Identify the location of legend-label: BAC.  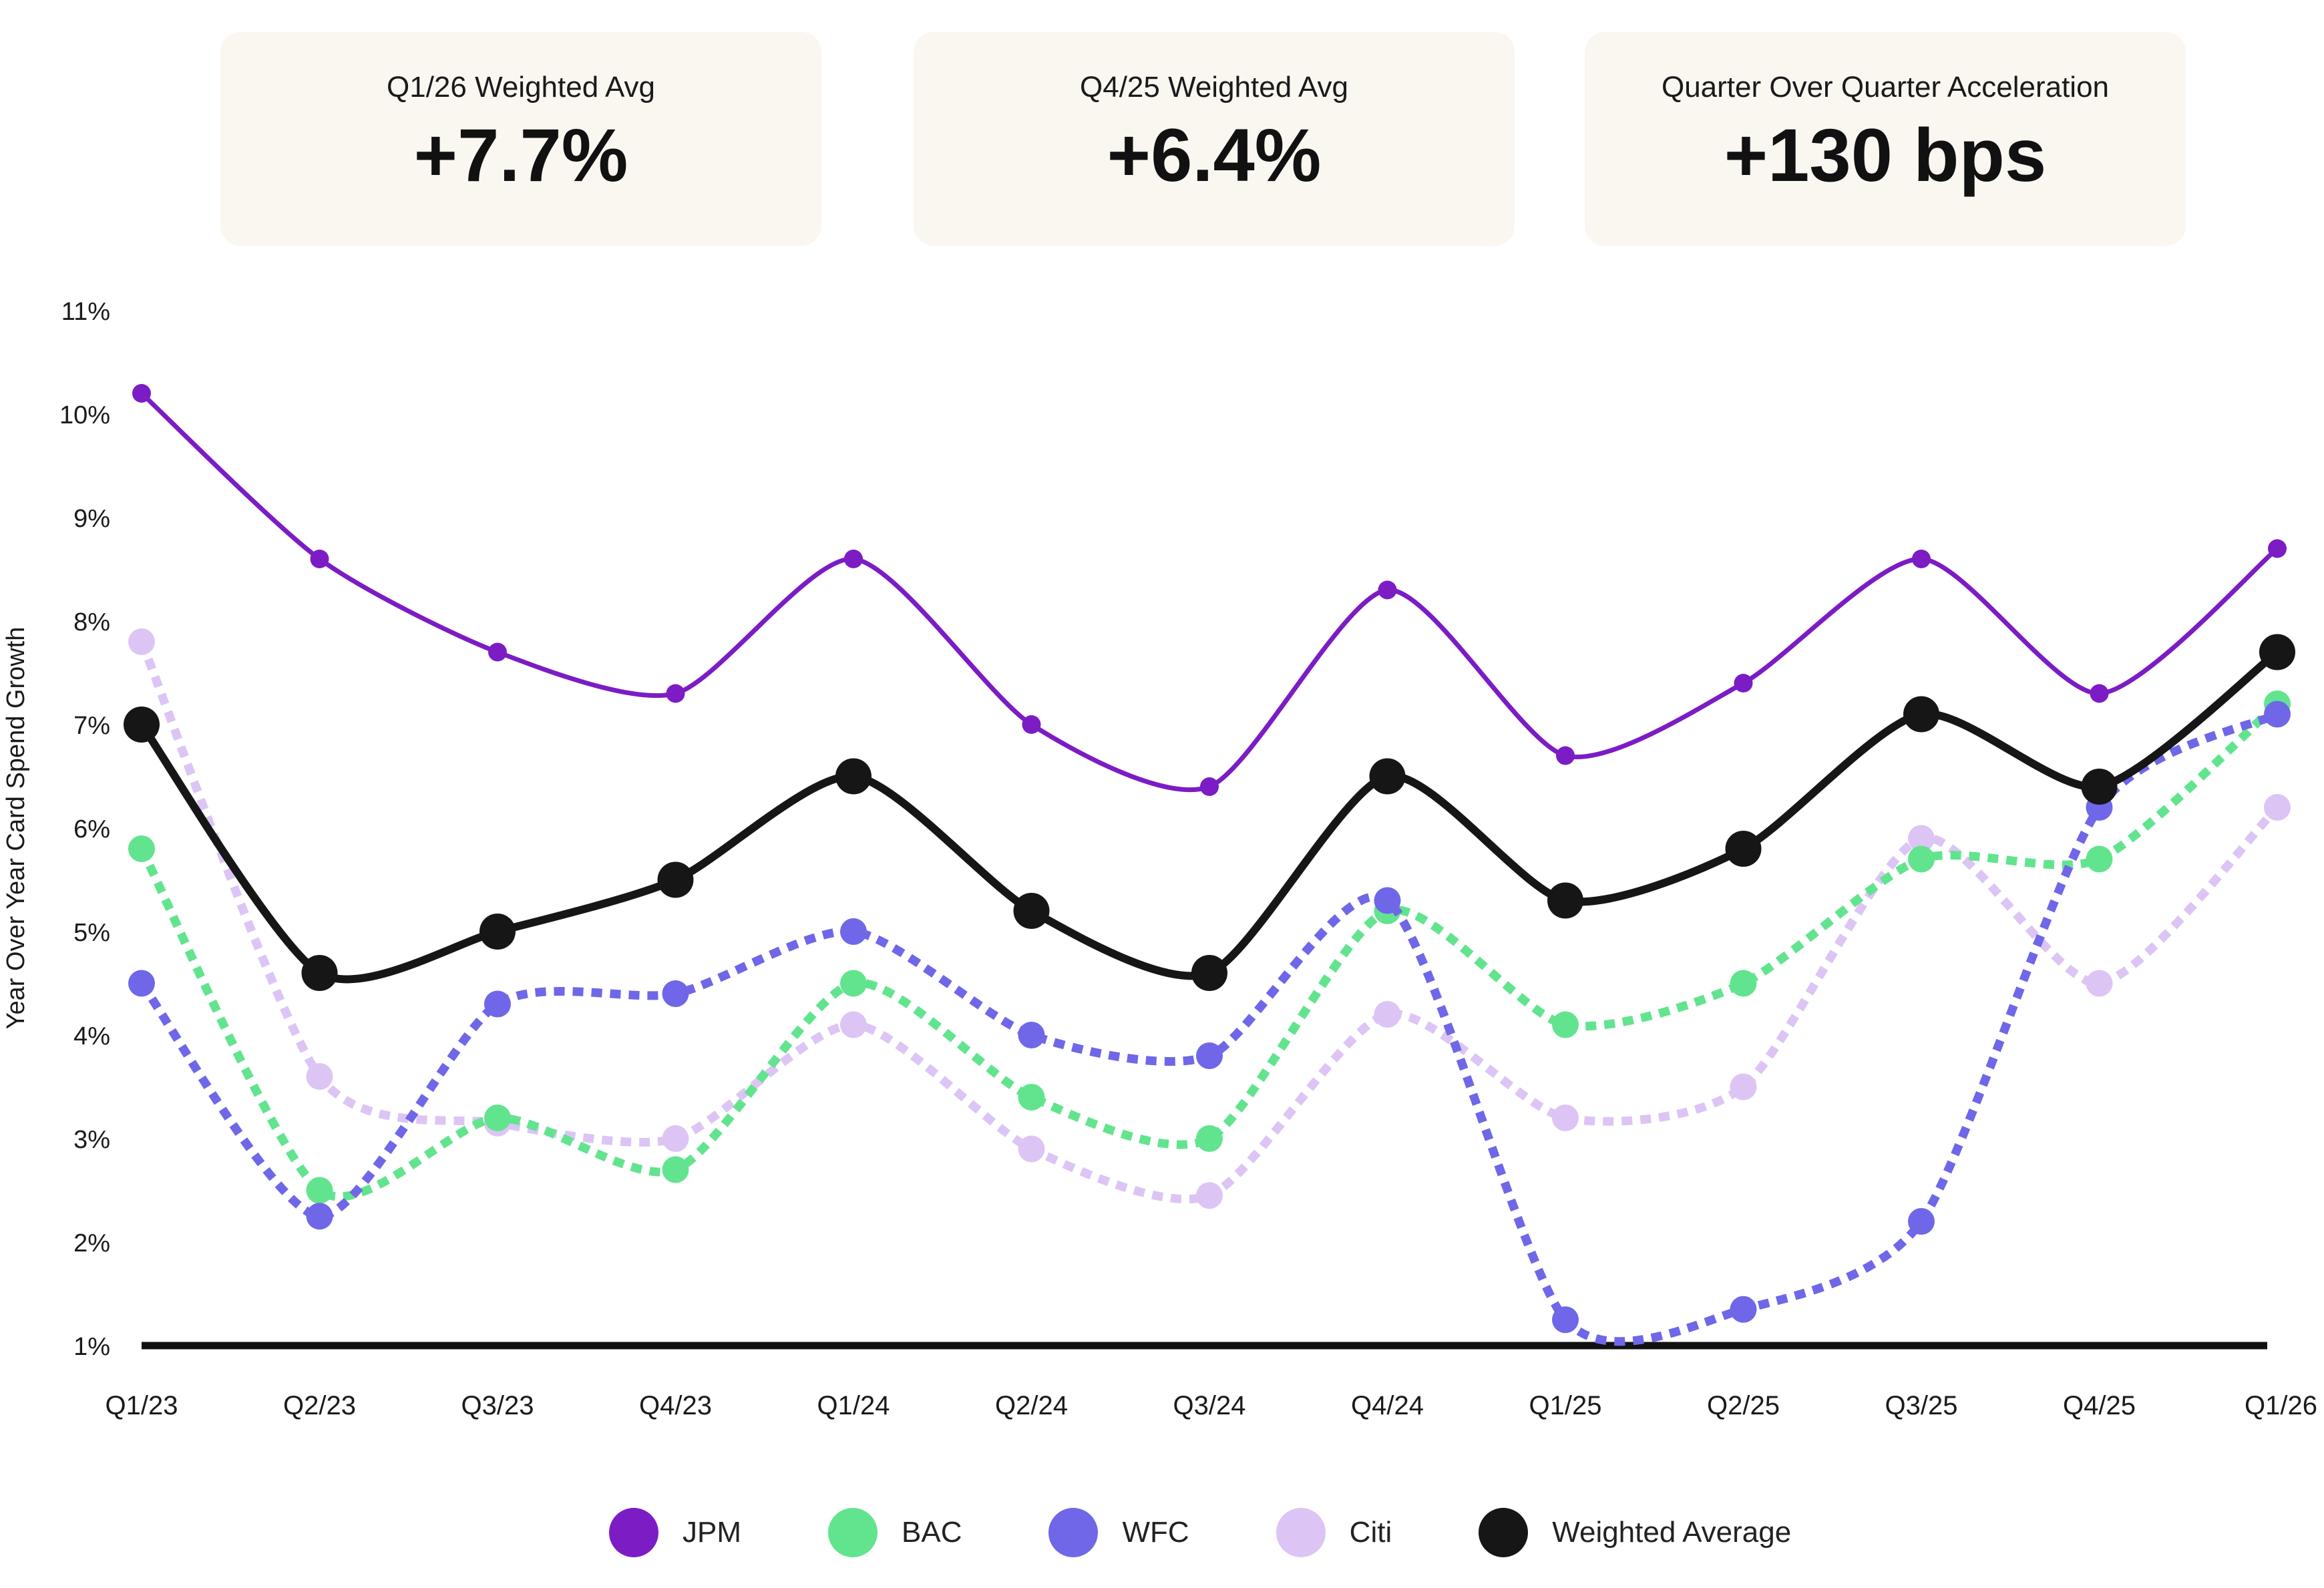
(932, 1532).